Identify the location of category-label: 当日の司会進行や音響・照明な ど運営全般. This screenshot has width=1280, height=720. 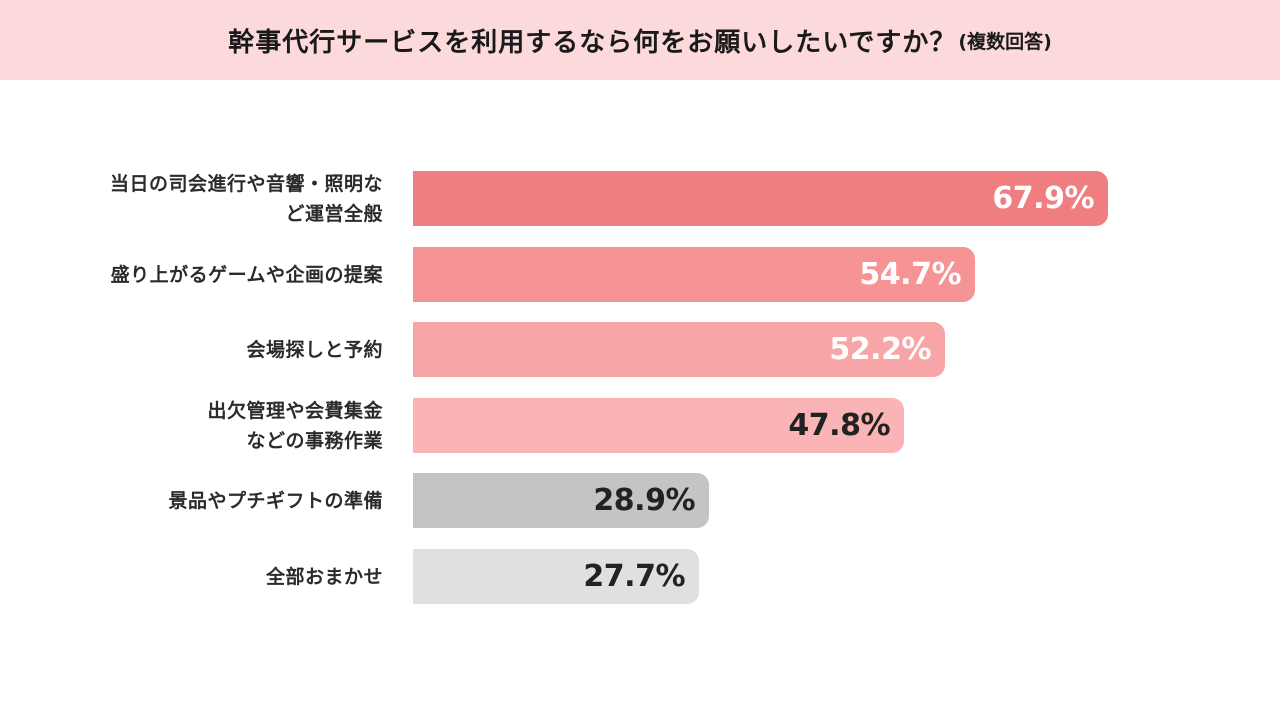
(246, 198).